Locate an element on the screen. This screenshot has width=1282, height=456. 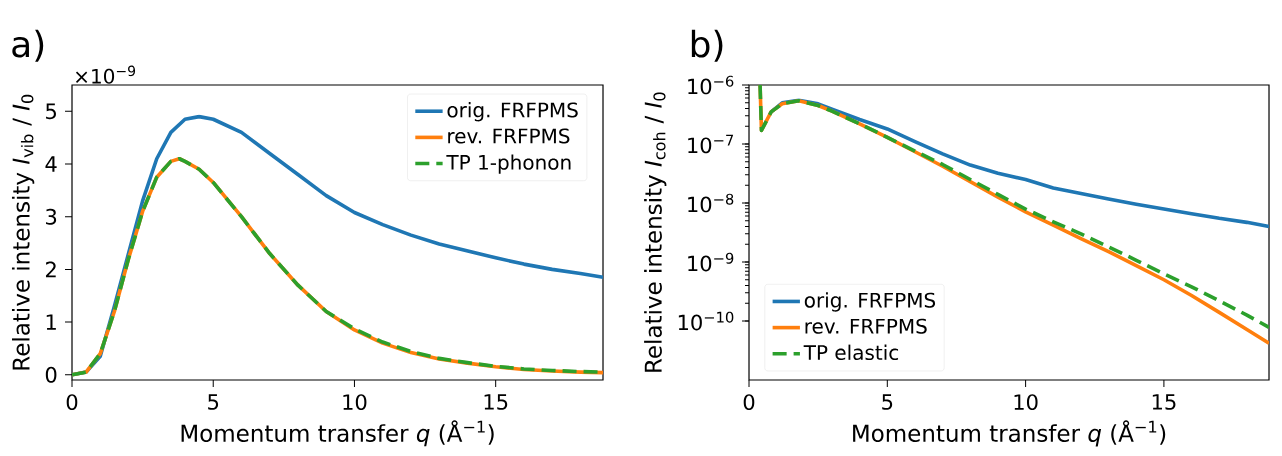
y-tick-label: 10$^{−7}$ is located at coordinates (711, 144).